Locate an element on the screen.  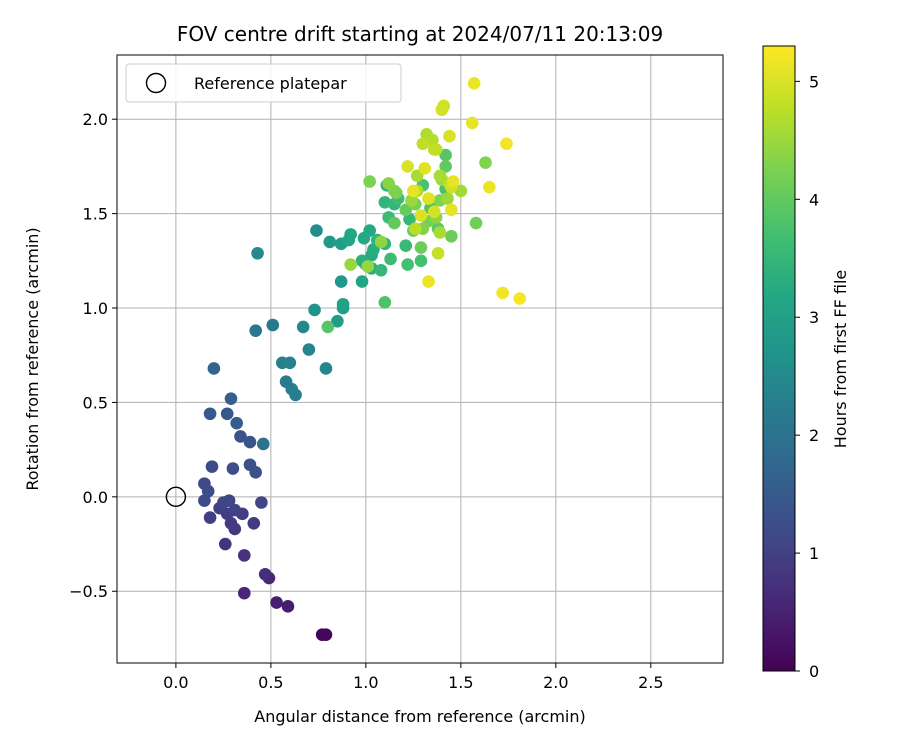
x-tick-label: 0.0 is located at coordinates (175, 682).